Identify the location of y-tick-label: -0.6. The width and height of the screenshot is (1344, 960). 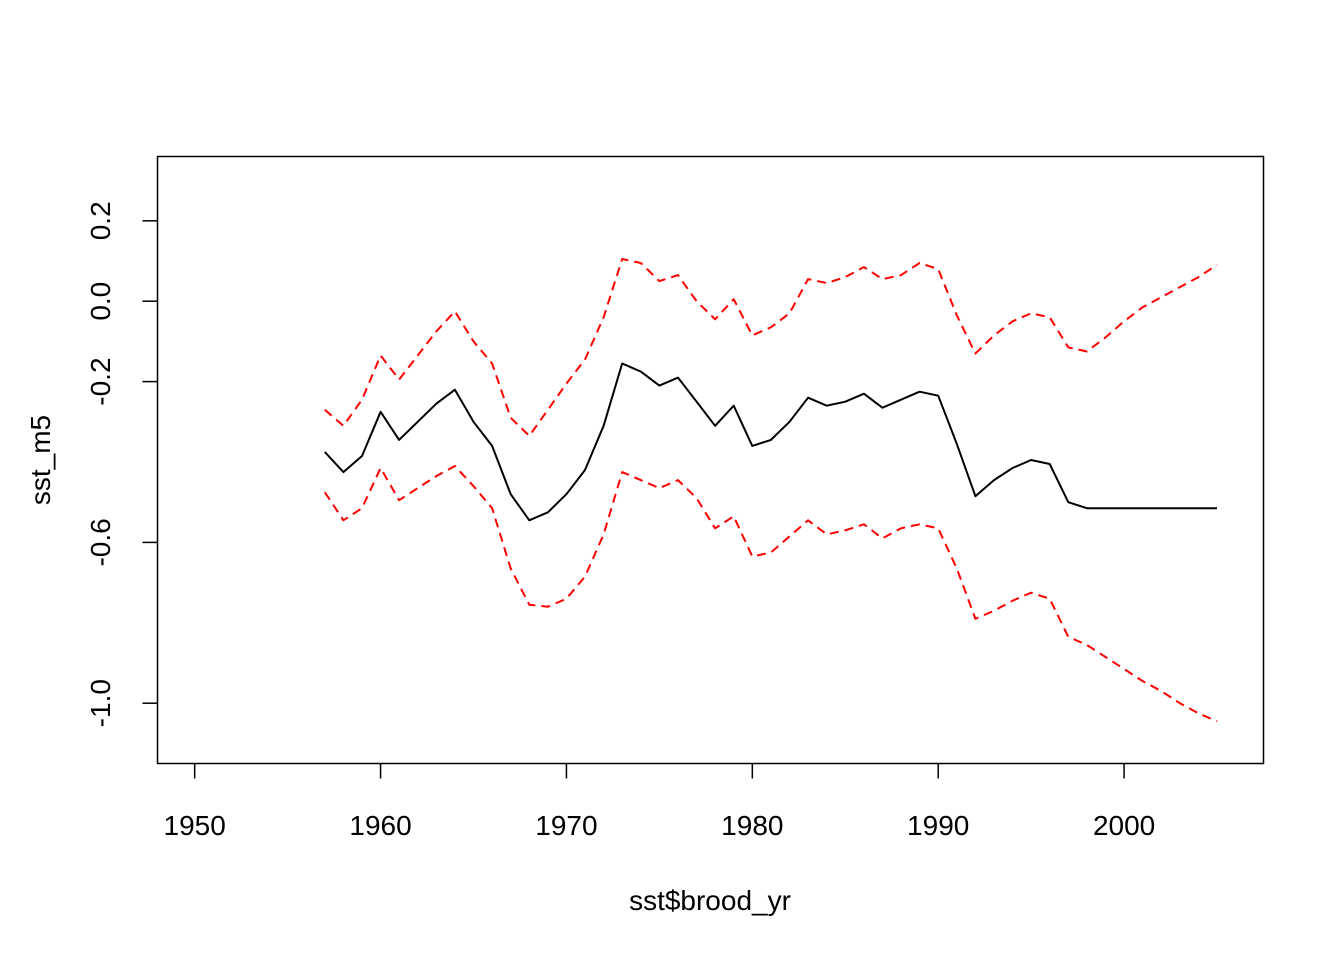
(100, 542).